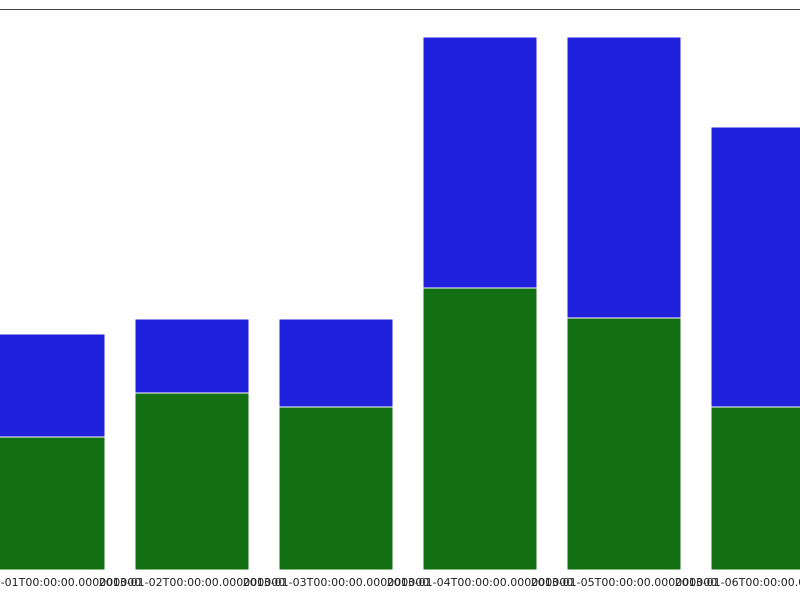  What do you see at coordinates (737, 582) in the screenshot?
I see `x-tick-label: 2013-01-06T00:00:00.000000000` at bounding box center [737, 582].